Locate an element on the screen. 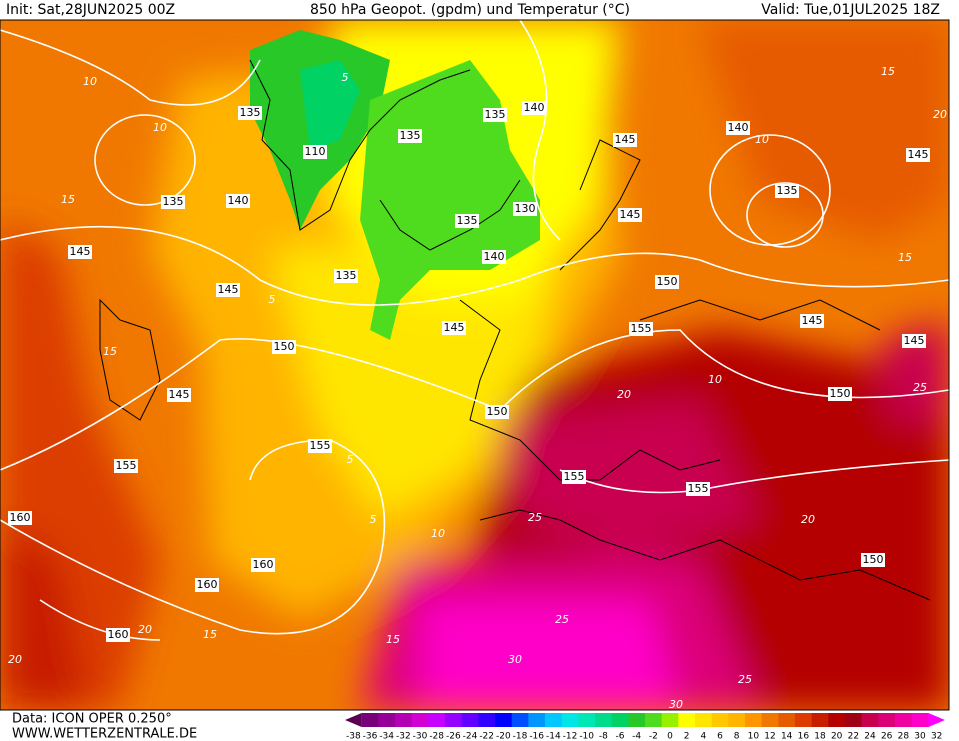 The height and width of the screenshot is (741, 959). colorbar-label: -22 is located at coordinates (486, 736).